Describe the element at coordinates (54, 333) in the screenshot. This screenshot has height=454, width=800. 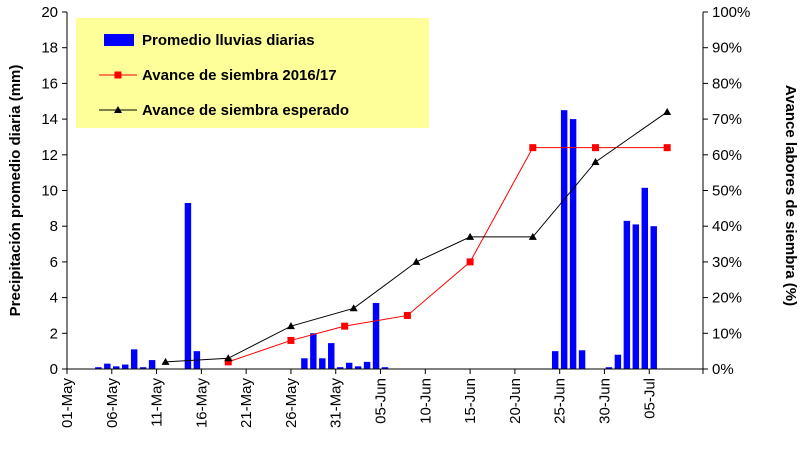
I see `left-tick-label: 2` at that location.